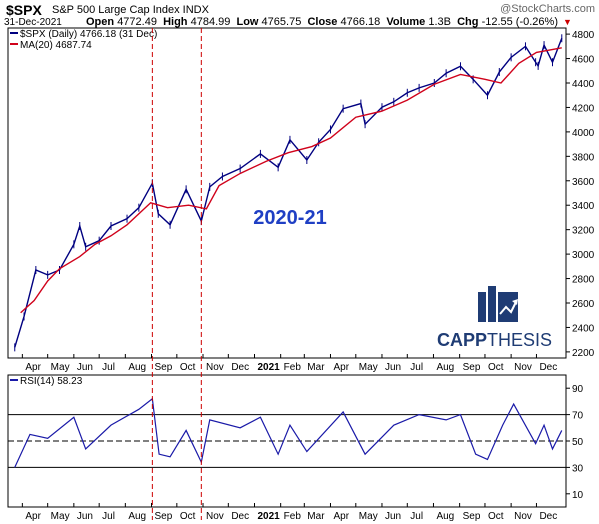 The height and width of the screenshot is (524, 599). What do you see at coordinates (240, 516) in the screenshot?
I see `rsi-x-tick-label: Dec` at bounding box center [240, 516].